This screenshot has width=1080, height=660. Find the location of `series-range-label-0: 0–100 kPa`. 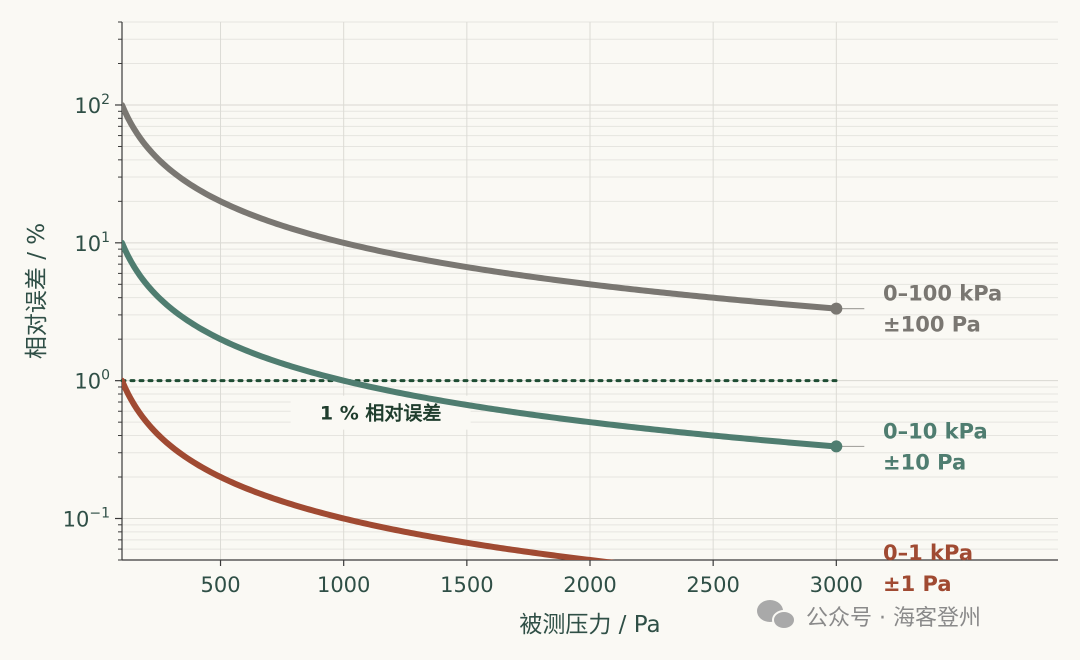

series-range-label-0: 0–100 kPa is located at coordinates (942, 294).